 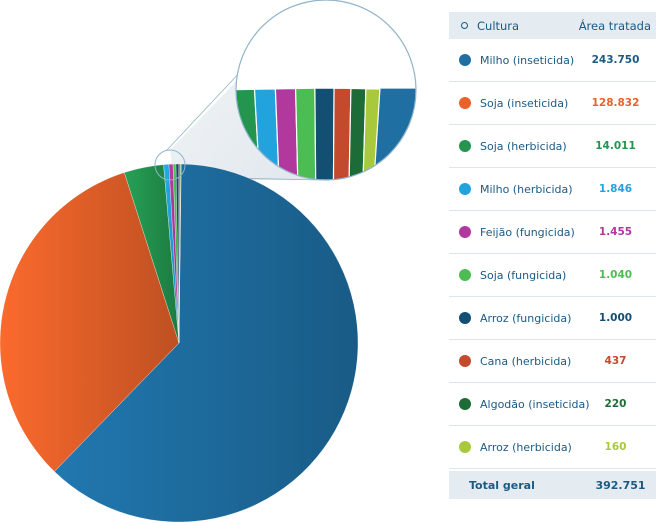 What do you see at coordinates (526, 189) in the screenshot?
I see `legend-label: Milho (herbicida)` at bounding box center [526, 189].